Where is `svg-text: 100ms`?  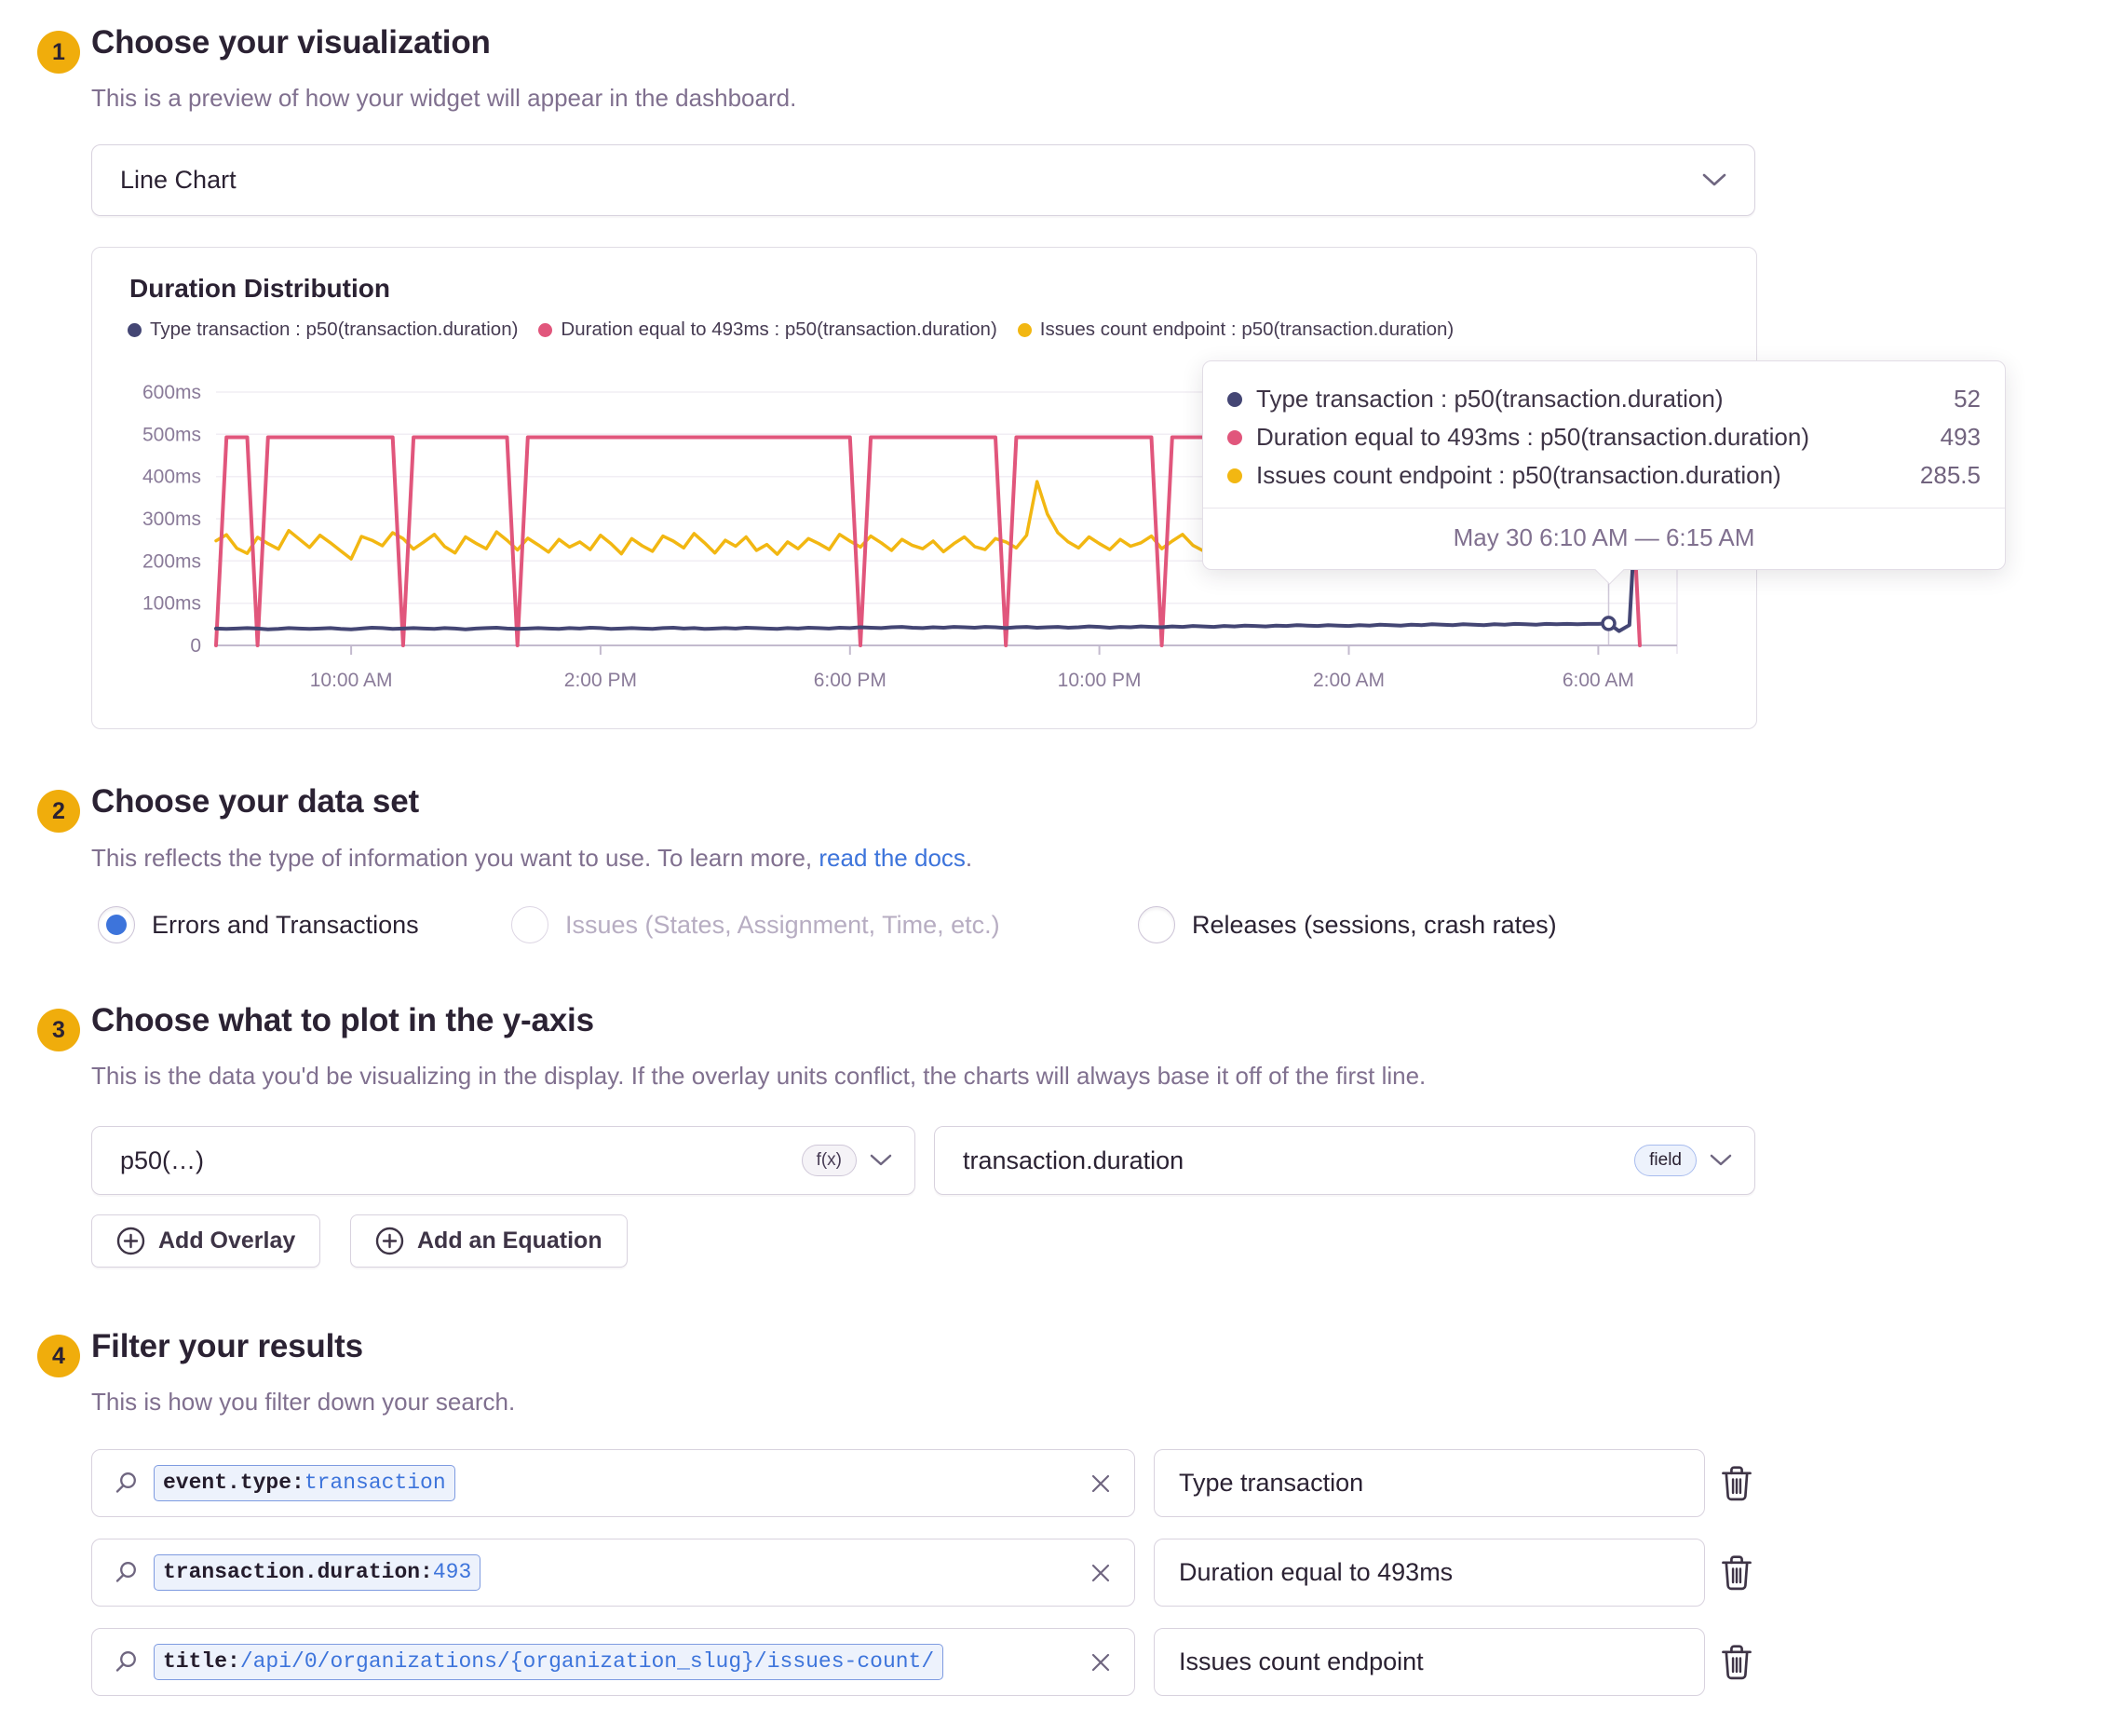 svg-text: 100ms is located at coordinates (171, 604).